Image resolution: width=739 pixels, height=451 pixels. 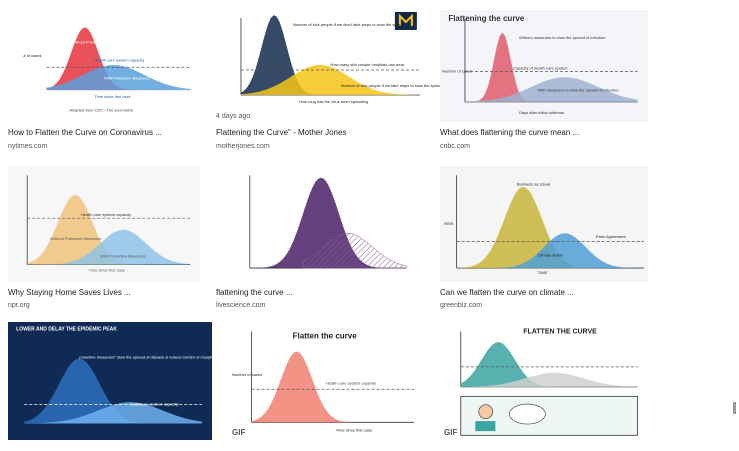 What do you see at coordinates (367, 64) in the screenshot?
I see `thumbnail-label: How many sick people hospitals can treat` at bounding box center [367, 64].